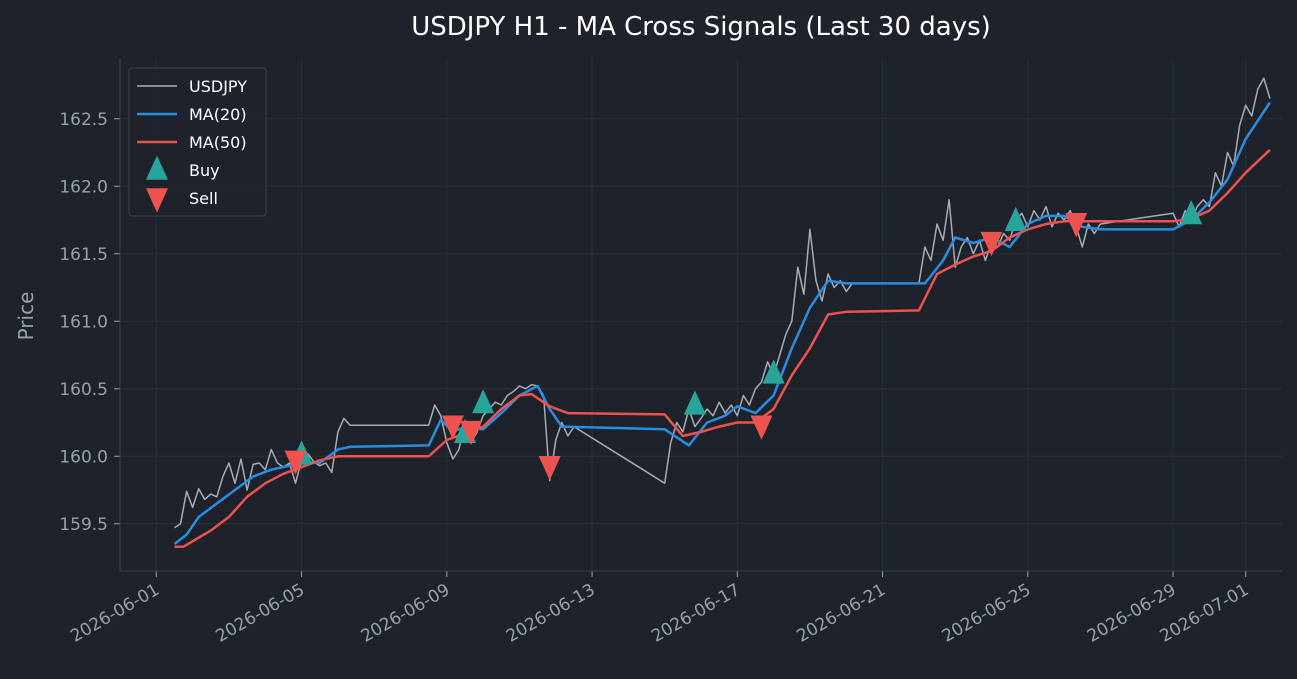 The height and width of the screenshot is (679, 1297). Describe the element at coordinates (261, 613) in the screenshot. I see `x-tick-label: 2026-06-05` at that location.